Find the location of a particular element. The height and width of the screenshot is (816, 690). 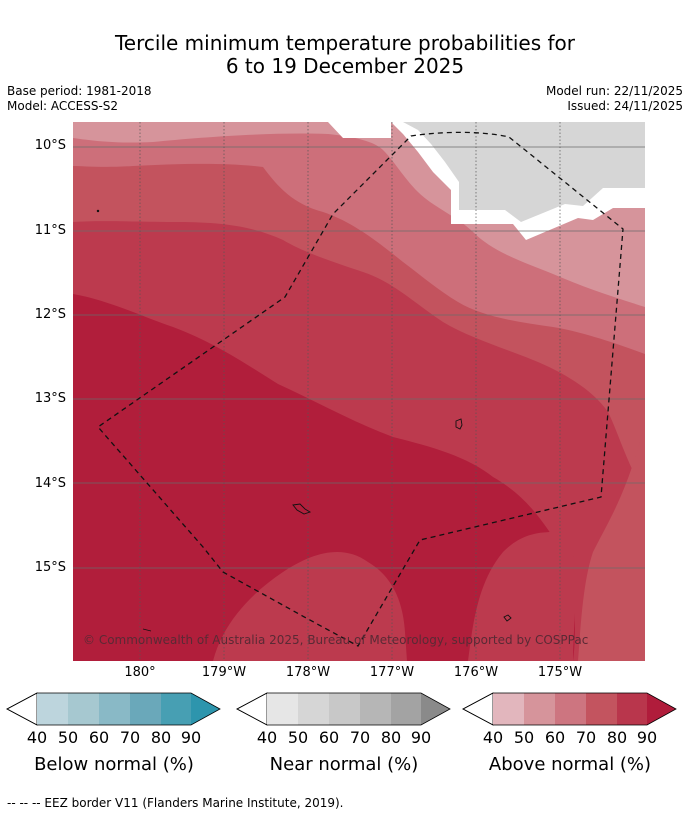

meta-left: Base period: 1981-2018 Model: ACCESS-S2 is located at coordinates (79, 99).